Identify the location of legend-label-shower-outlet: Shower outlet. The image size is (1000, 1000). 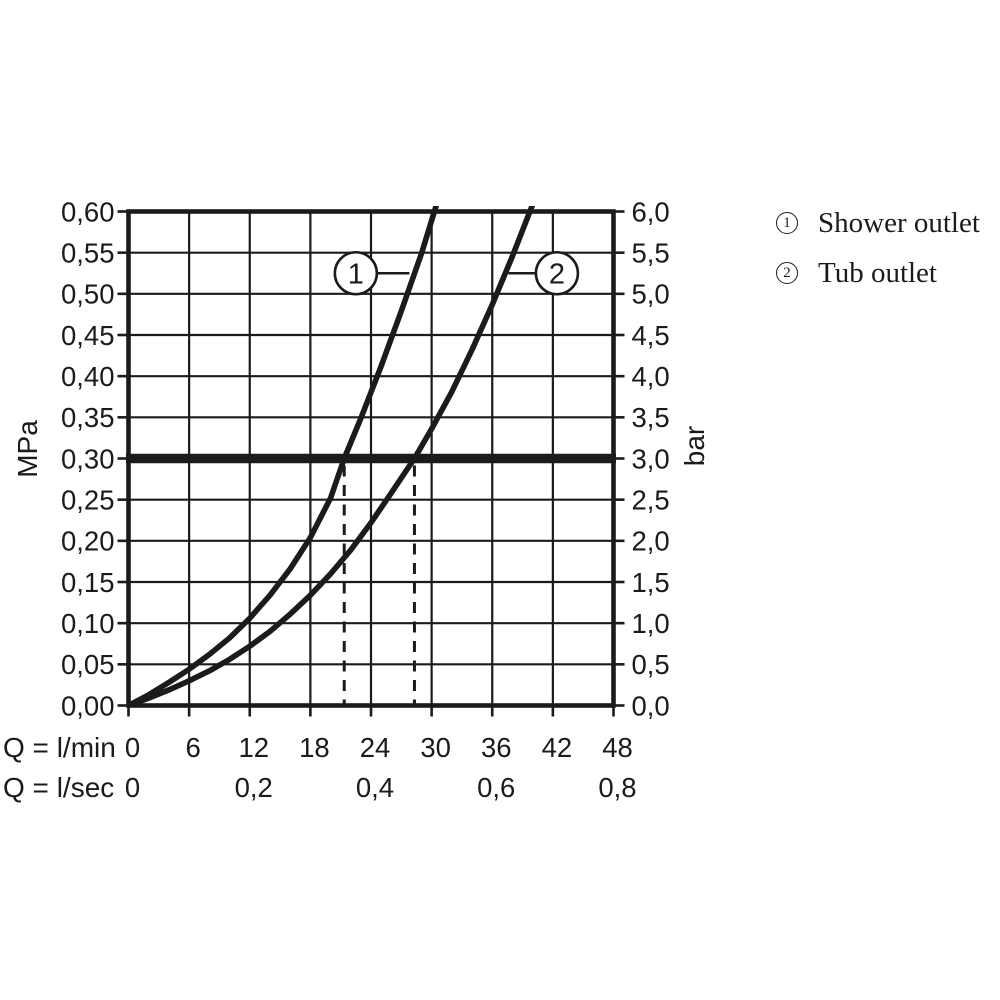
(899, 222).